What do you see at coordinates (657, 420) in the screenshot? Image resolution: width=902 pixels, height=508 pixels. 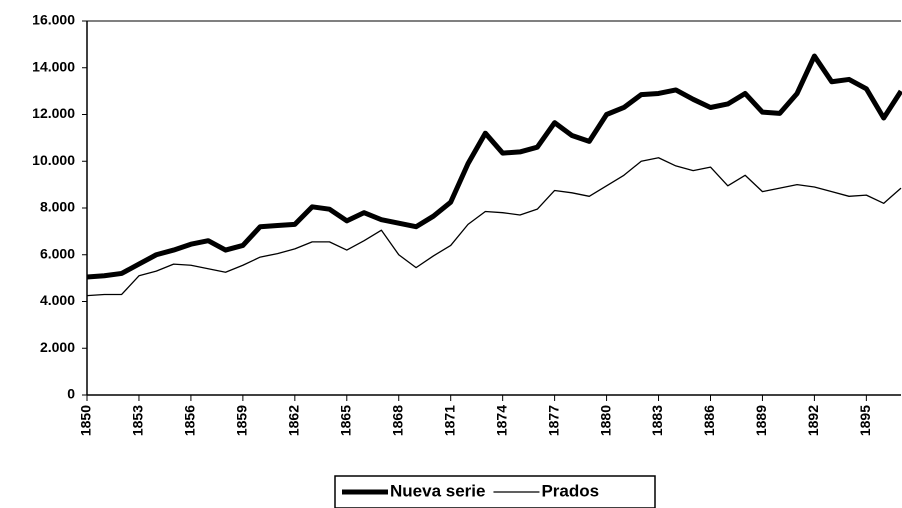 I see `x-tick-label: 1883` at bounding box center [657, 420].